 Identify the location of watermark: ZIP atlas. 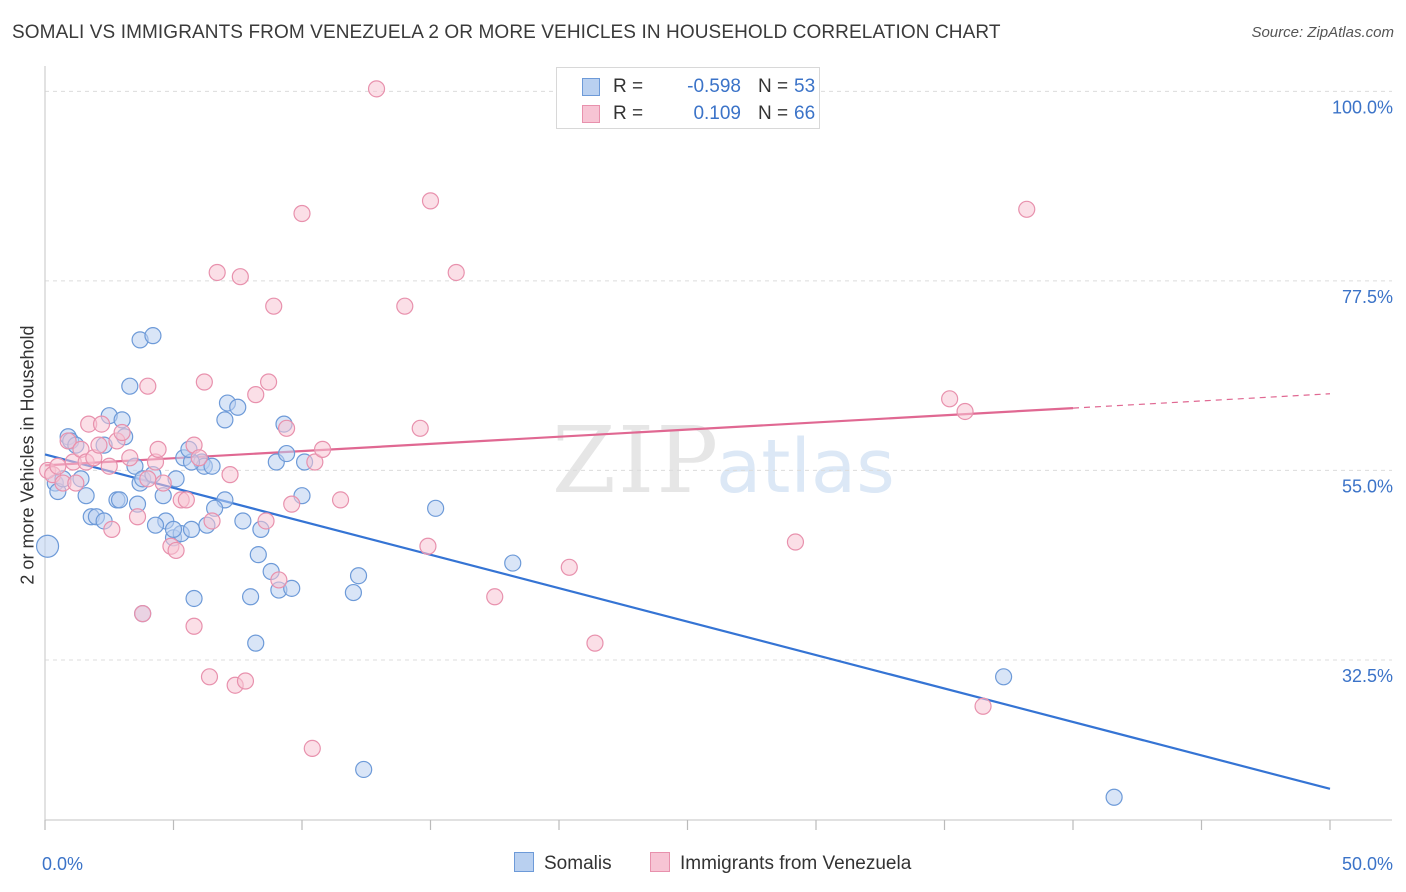
(723, 460).